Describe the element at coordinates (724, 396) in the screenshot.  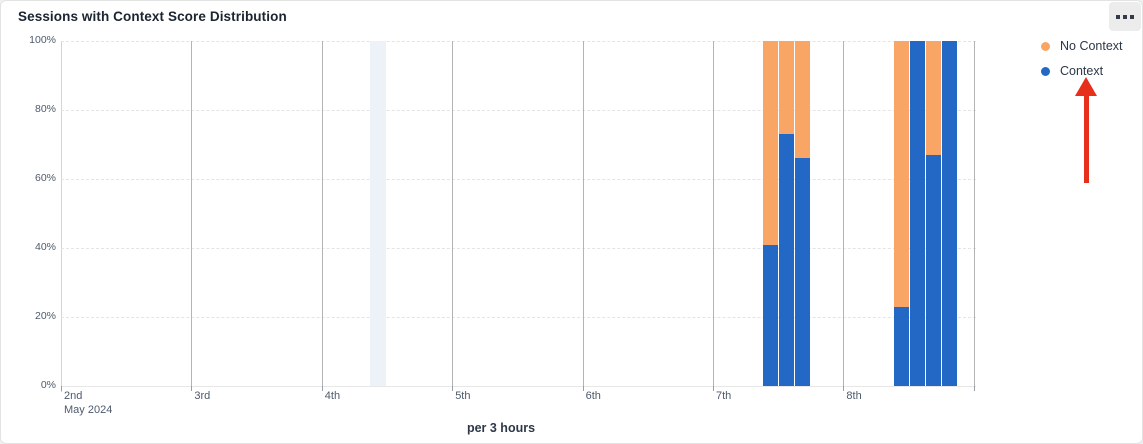
I see `x-axis-tick-label: 7th` at that location.